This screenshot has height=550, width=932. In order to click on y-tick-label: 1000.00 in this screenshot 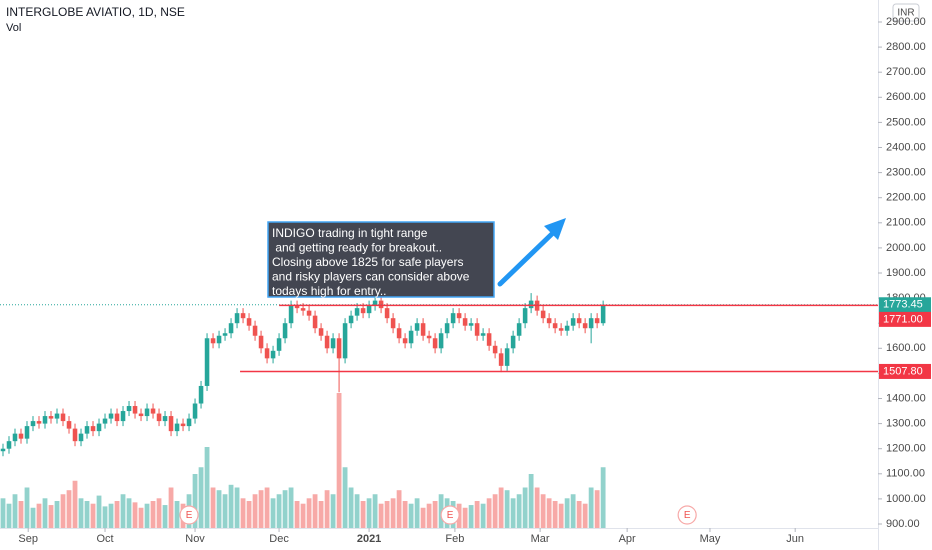, I will do `click(906, 499)`.